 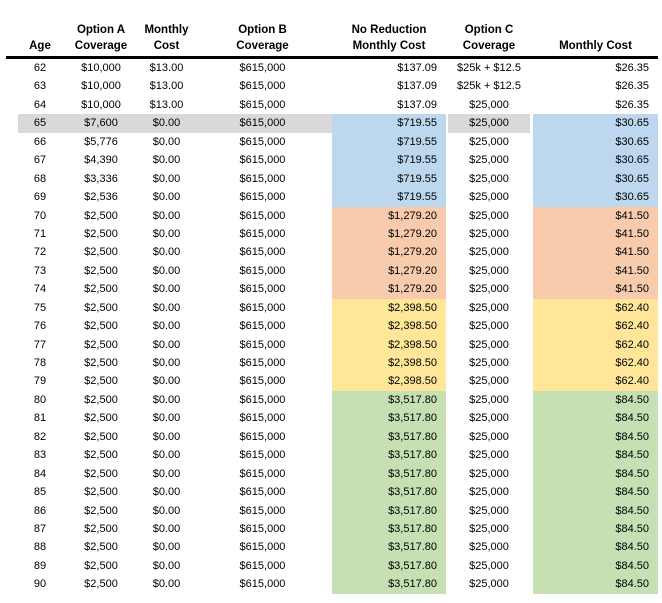 I want to click on cell-age: 89, so click(x=40, y=565).